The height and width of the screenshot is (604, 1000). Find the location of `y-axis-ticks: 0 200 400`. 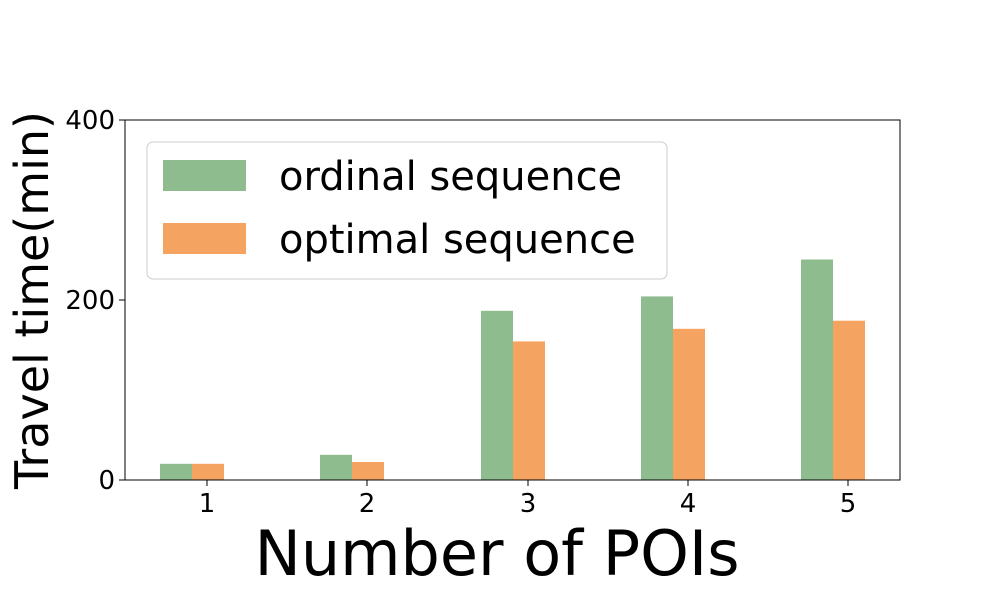

y-axis-ticks: 0 200 400 is located at coordinates (95, 301).